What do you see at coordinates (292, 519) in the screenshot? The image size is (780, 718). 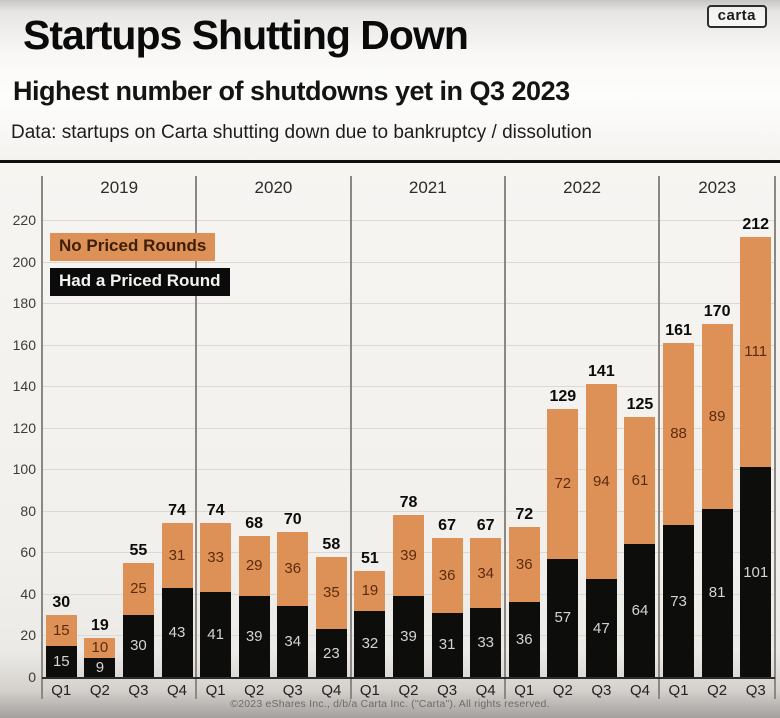 I see `total-label-2020-Q3: 70` at bounding box center [292, 519].